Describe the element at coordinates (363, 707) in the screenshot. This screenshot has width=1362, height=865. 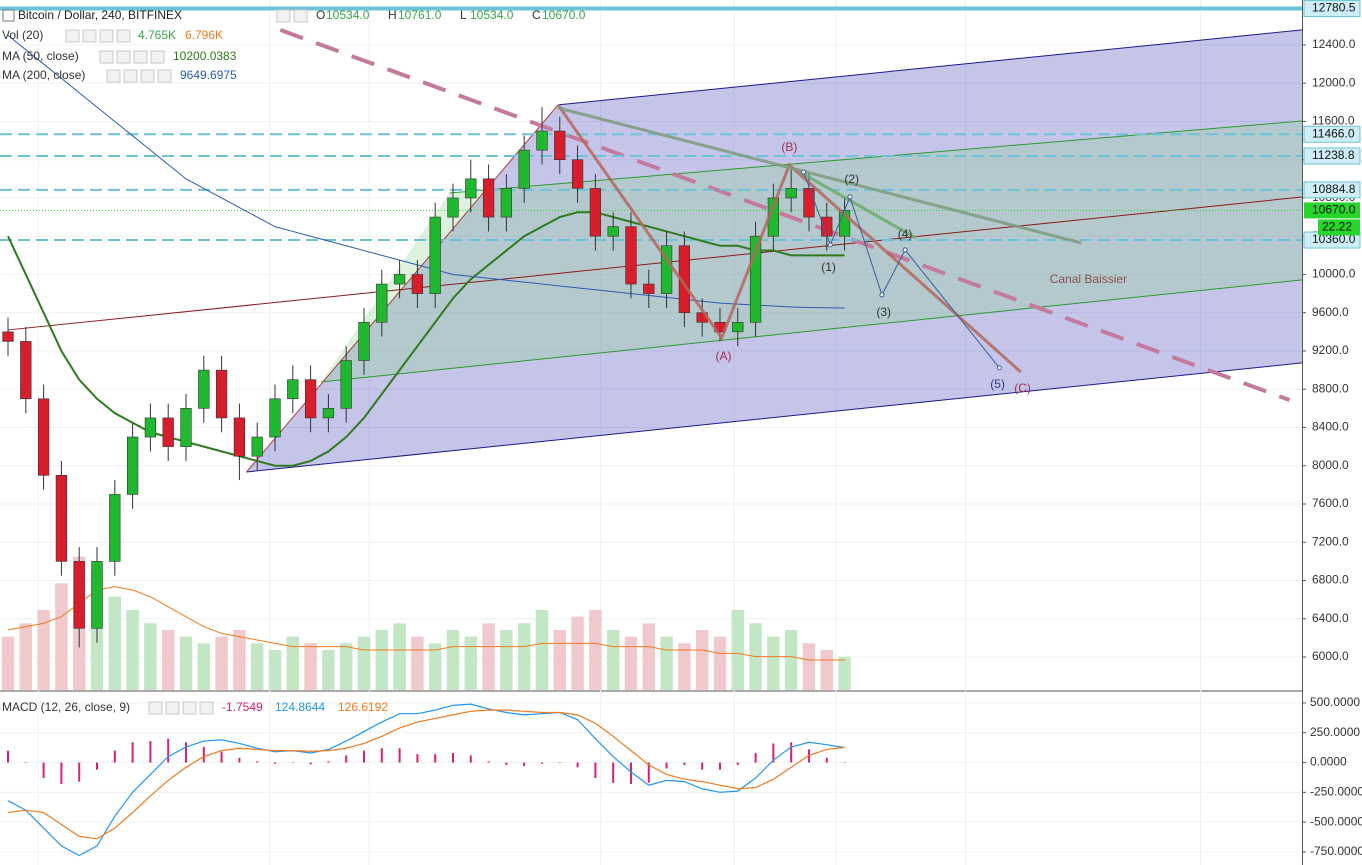
I see `legend-value: 126.6192` at that location.